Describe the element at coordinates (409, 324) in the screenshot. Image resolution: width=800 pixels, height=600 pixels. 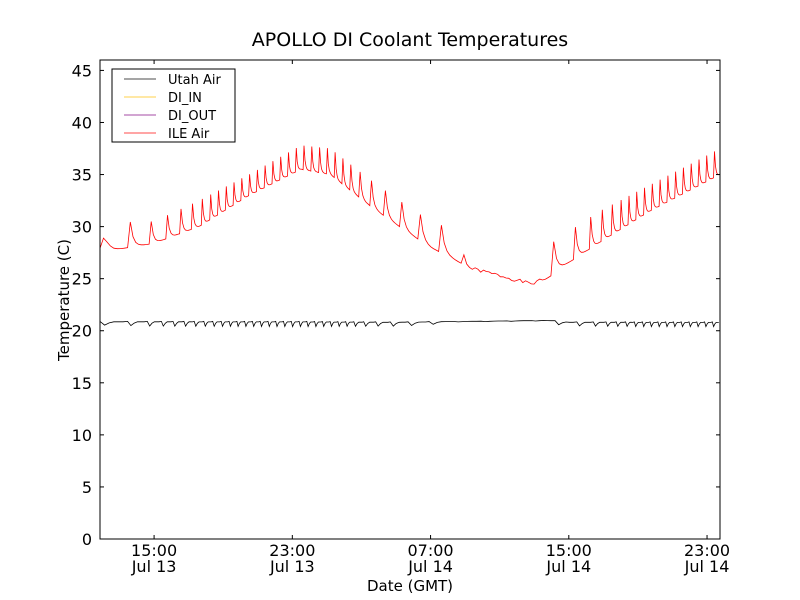
I see `series-line-utah-air` at that location.